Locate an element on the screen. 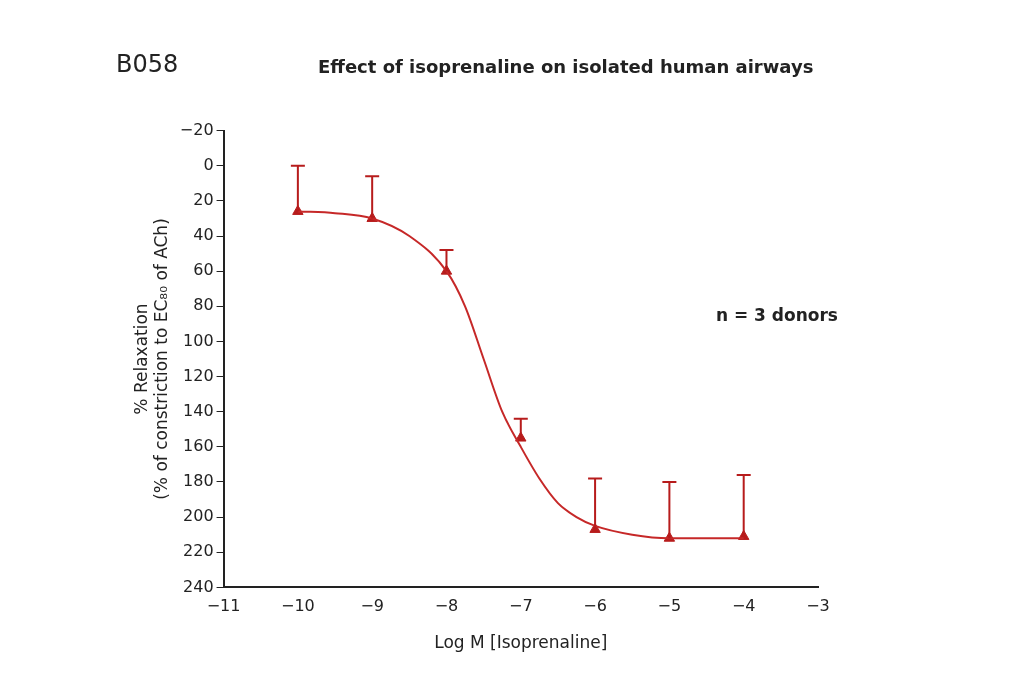 The height and width of the screenshot is (680, 1024). y-tick-label: 100 is located at coordinates (198, 340).